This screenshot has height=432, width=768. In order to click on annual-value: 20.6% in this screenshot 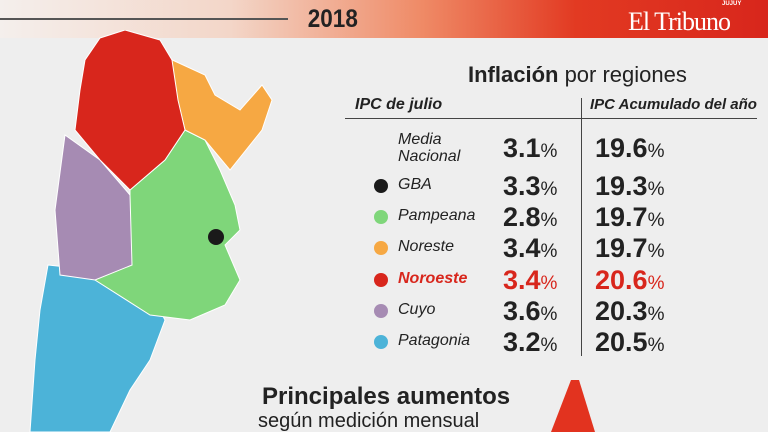, I will do `click(629, 282)`.